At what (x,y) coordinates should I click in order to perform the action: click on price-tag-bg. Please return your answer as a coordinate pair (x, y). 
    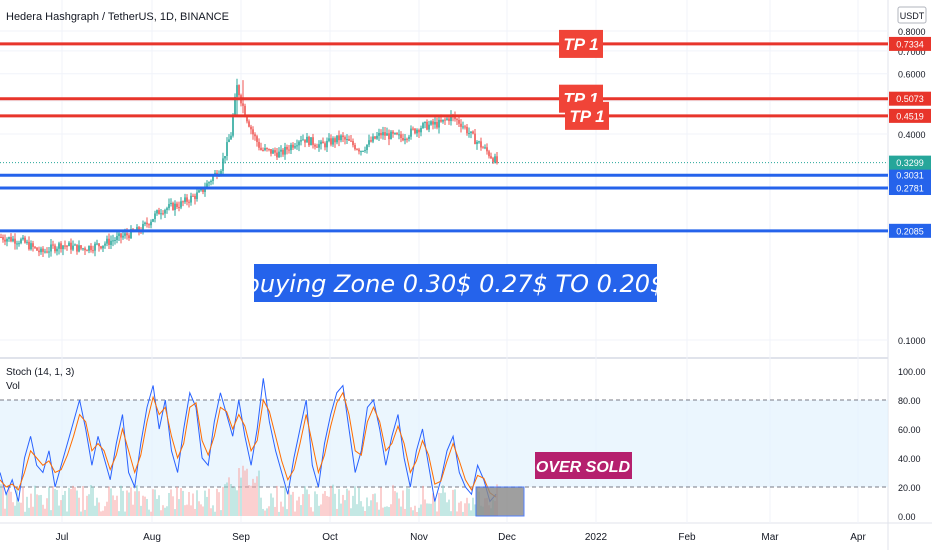
    Looking at the image, I should click on (910, 115).